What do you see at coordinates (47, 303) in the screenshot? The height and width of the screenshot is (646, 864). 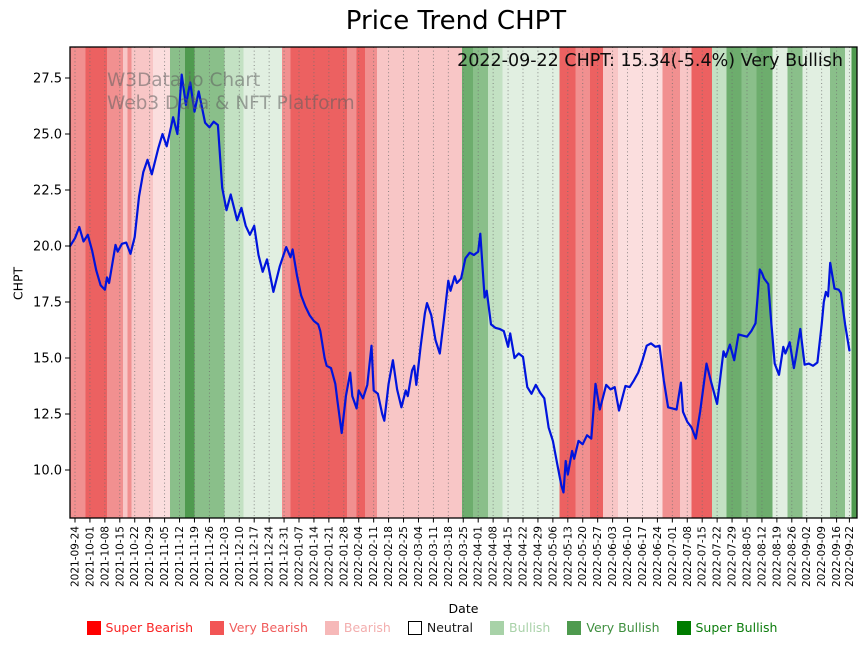 I see `svg-text: 17.5` at bounding box center [47, 303].